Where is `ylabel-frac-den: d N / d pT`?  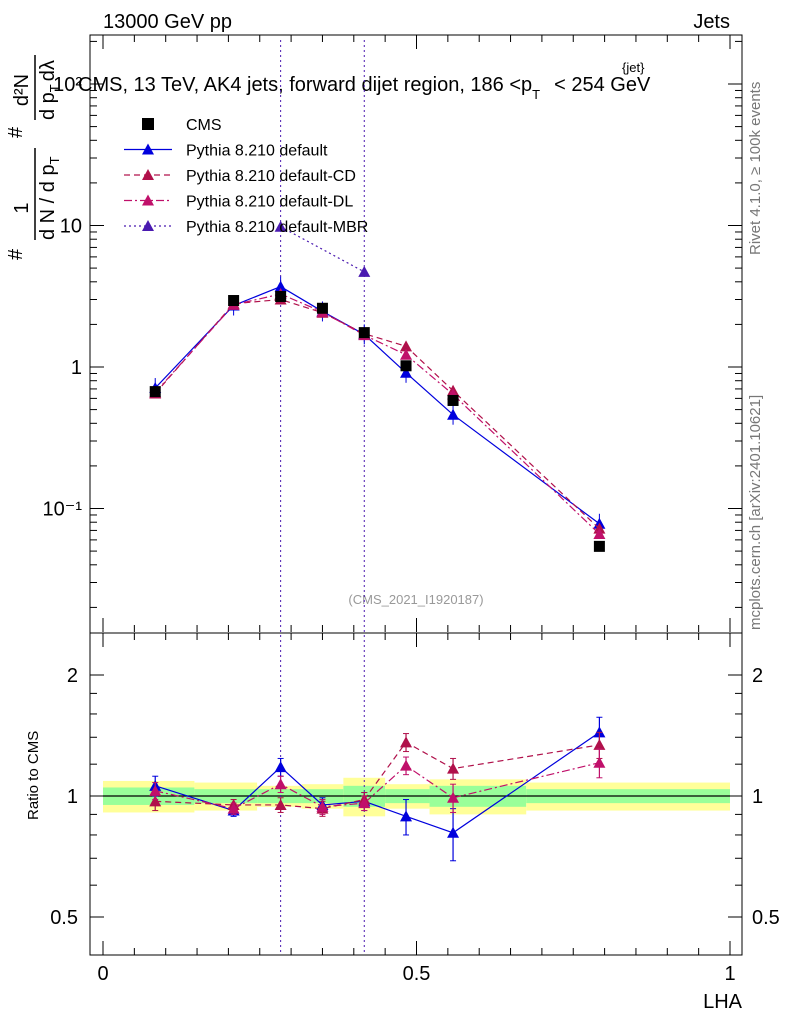
ylabel-frac-den: d N / d pT is located at coordinates (49, 198).